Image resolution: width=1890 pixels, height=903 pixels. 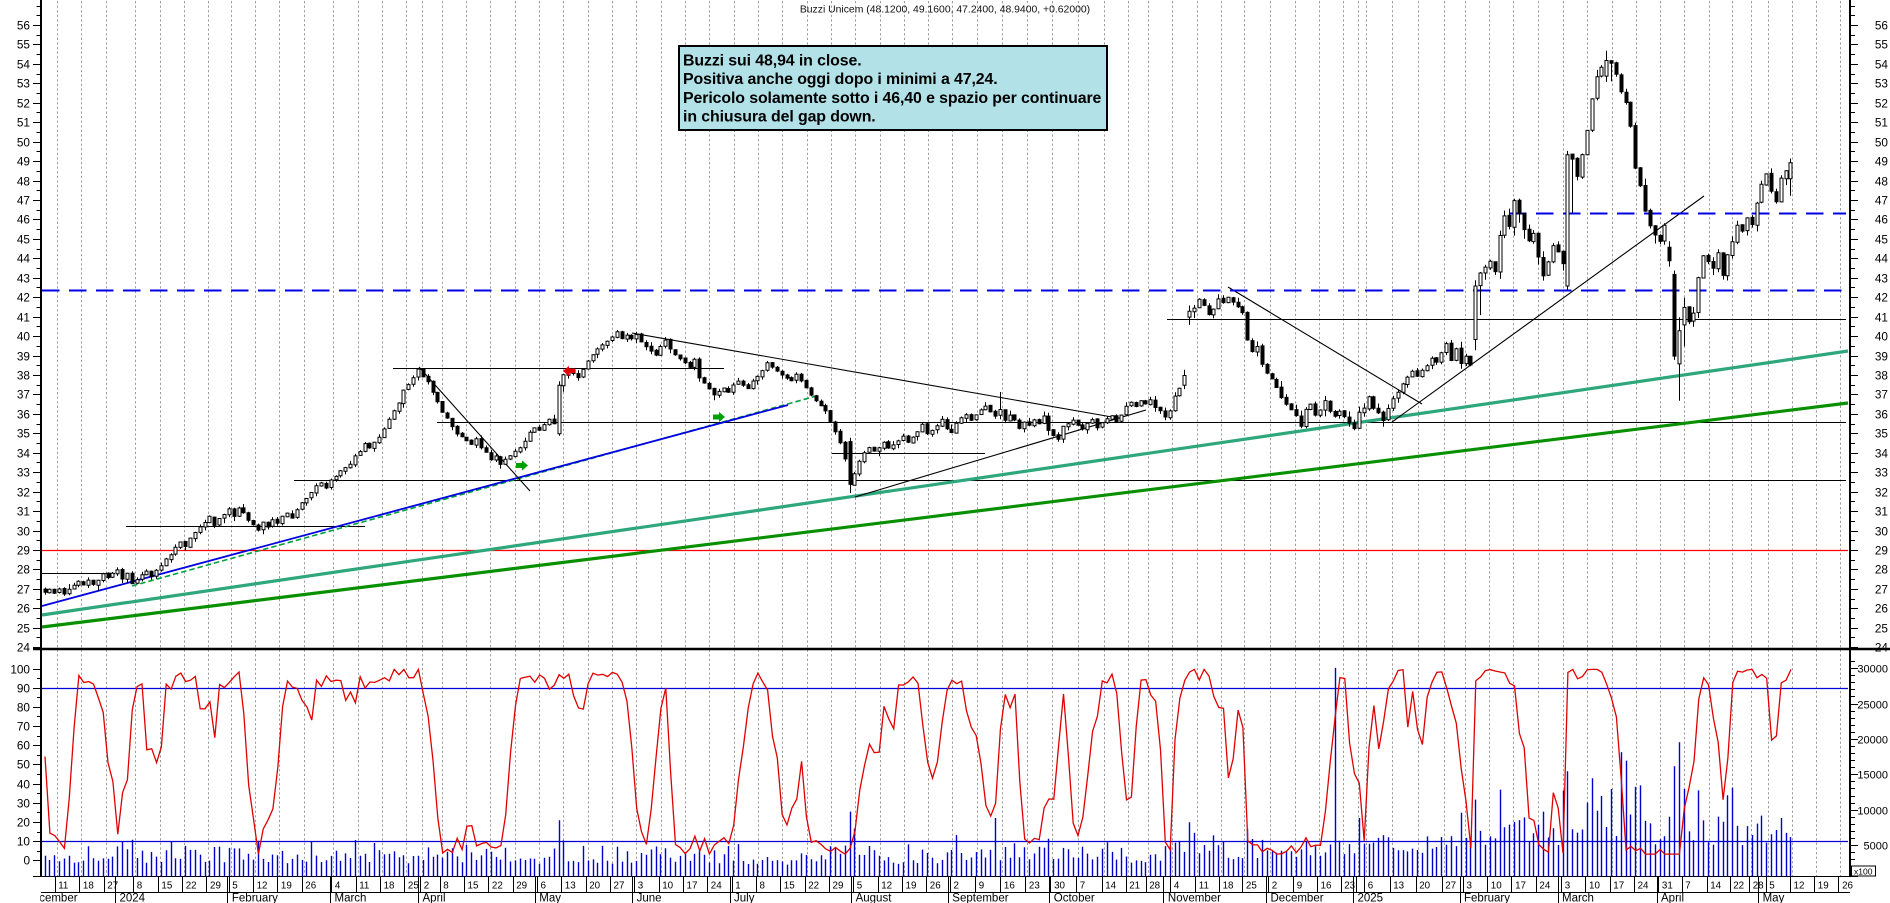 What do you see at coordinates (24, 219) in the screenshot?
I see `svg-text: 46` at bounding box center [24, 219].